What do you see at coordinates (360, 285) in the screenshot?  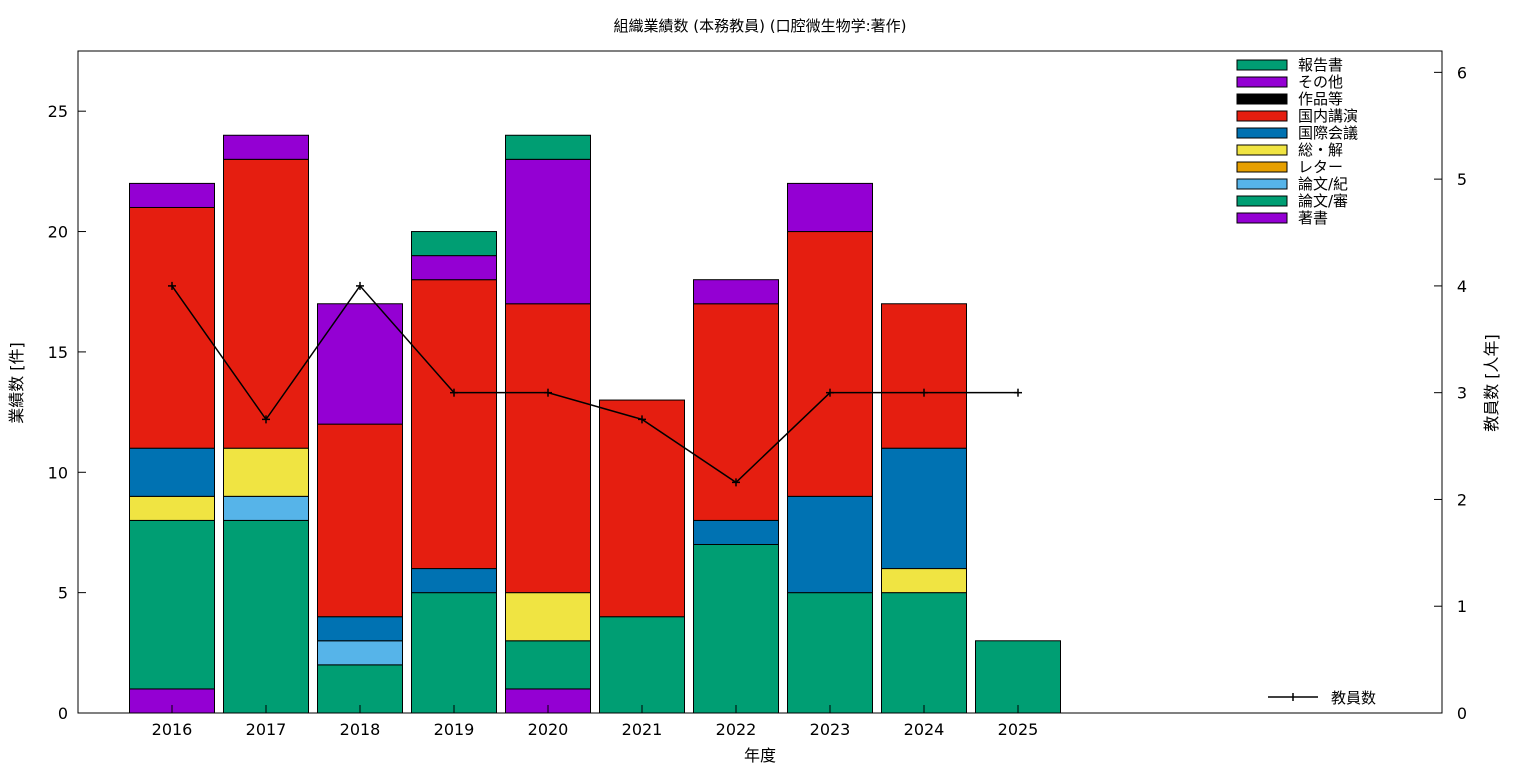 I see `teacher-count-point-2018` at bounding box center [360, 285].